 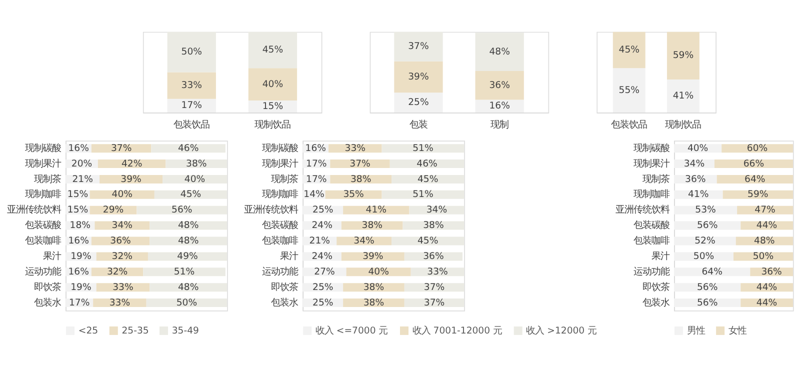 I want to click on data-label: 32%, so click(x=122, y=256).